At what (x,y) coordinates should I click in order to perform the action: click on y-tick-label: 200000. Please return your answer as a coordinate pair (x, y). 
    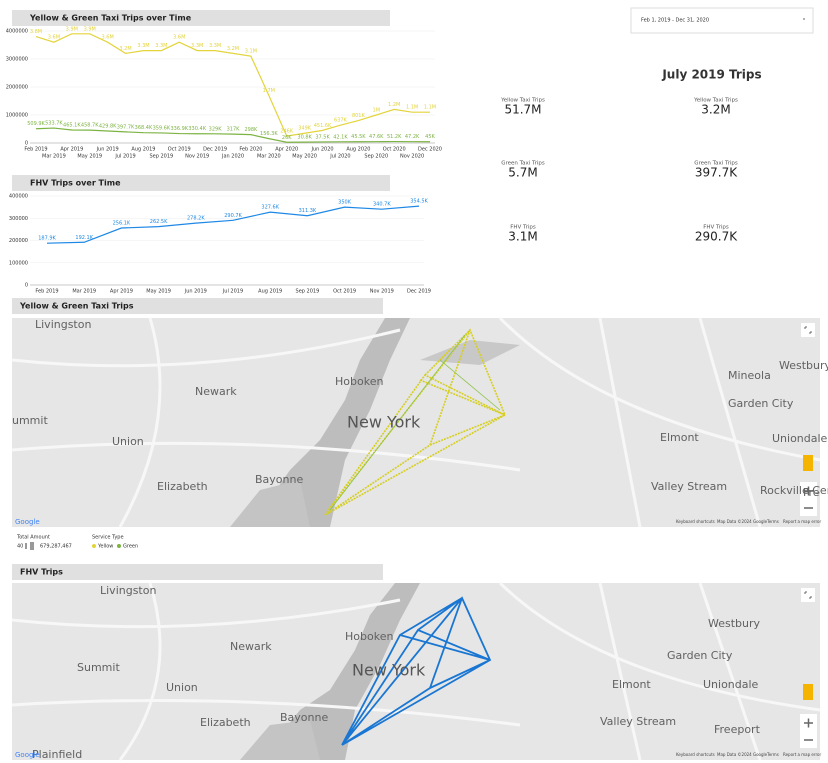
    Looking at the image, I should click on (18, 241).